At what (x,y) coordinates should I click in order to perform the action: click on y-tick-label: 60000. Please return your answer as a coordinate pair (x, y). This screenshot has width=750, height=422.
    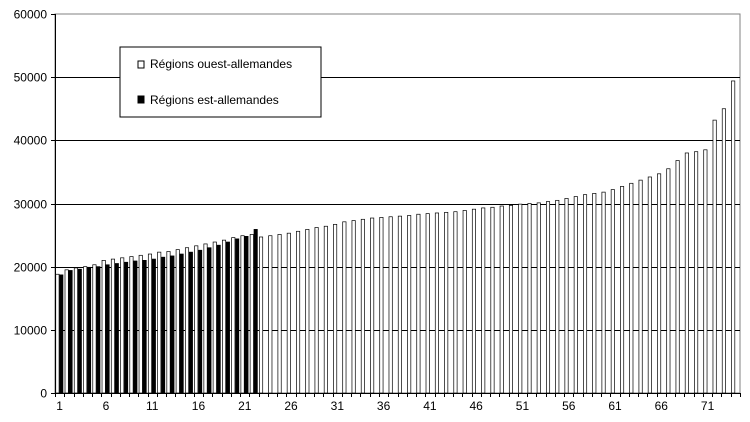
    Looking at the image, I should click on (31, 15).